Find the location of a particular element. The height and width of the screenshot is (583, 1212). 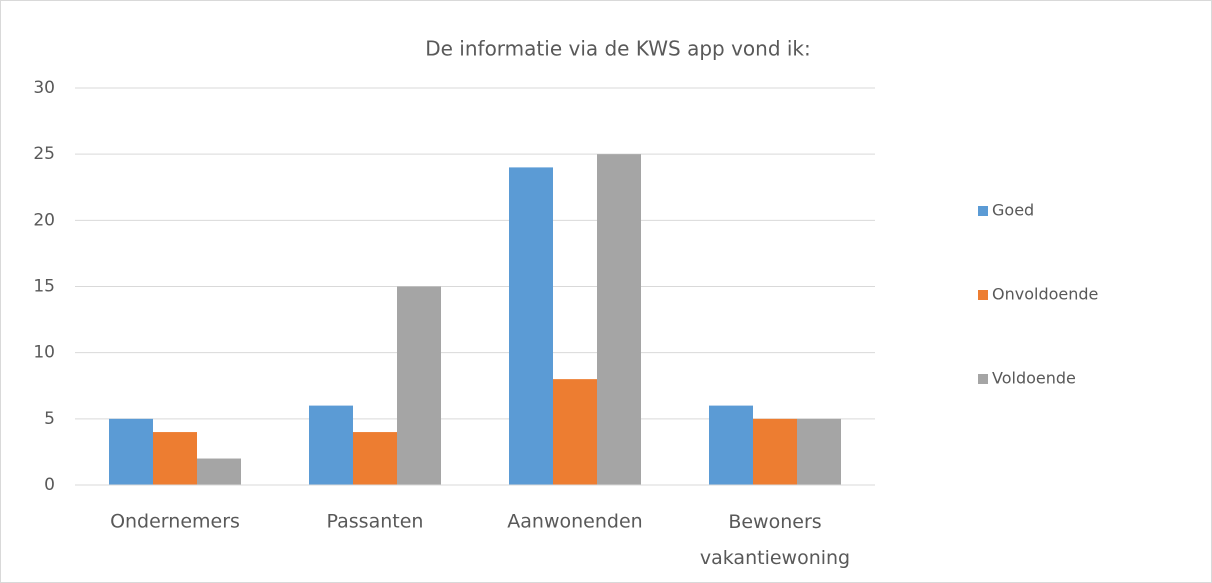

legend-label: Voldoende is located at coordinates (1034, 378).